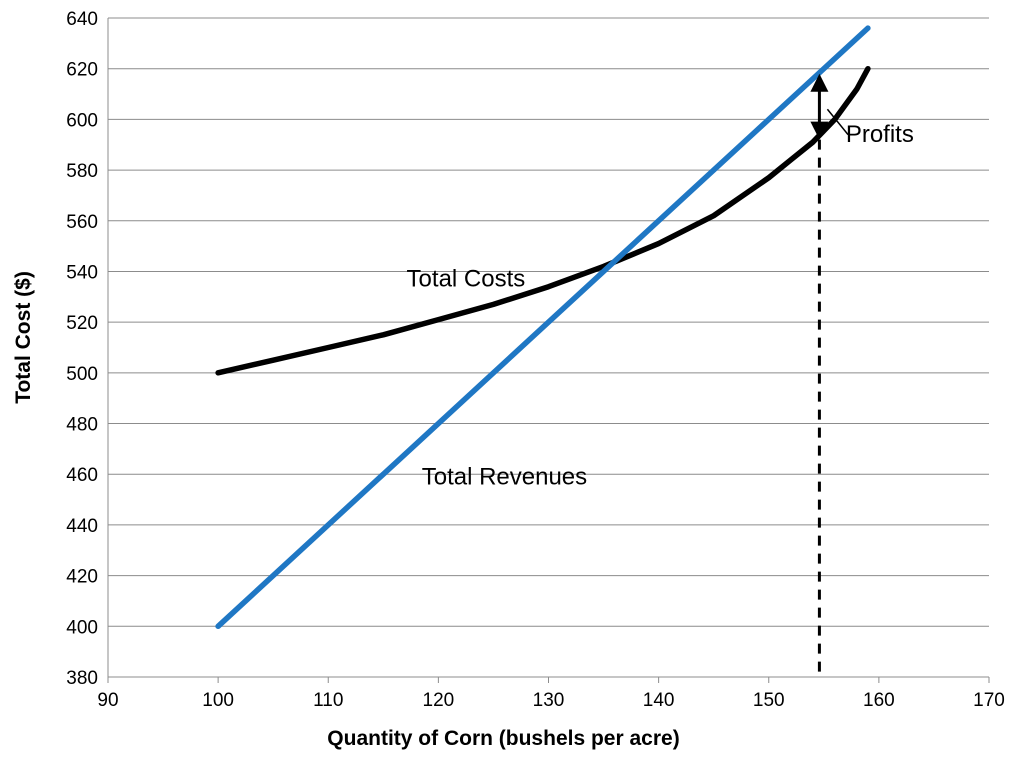 This screenshot has height=768, width=1024. I want to click on x-tick-label: 150, so click(769, 700).